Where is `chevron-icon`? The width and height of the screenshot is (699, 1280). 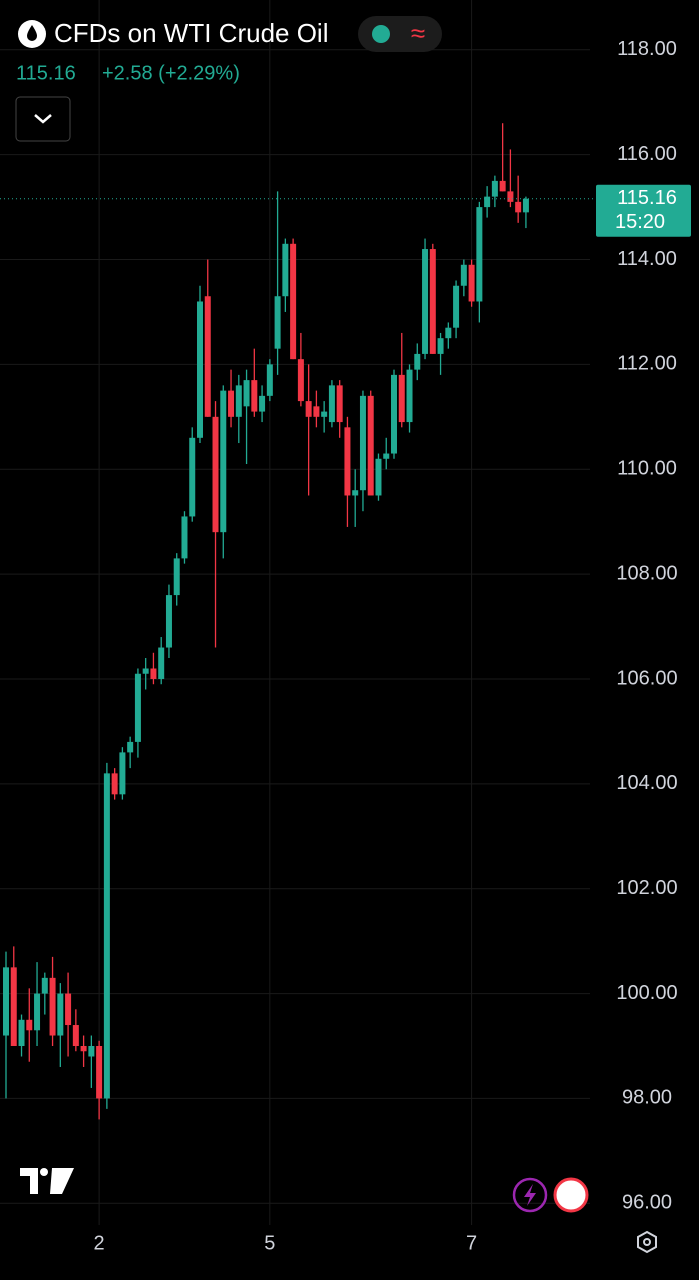 chevron-icon is located at coordinates (43, 119).